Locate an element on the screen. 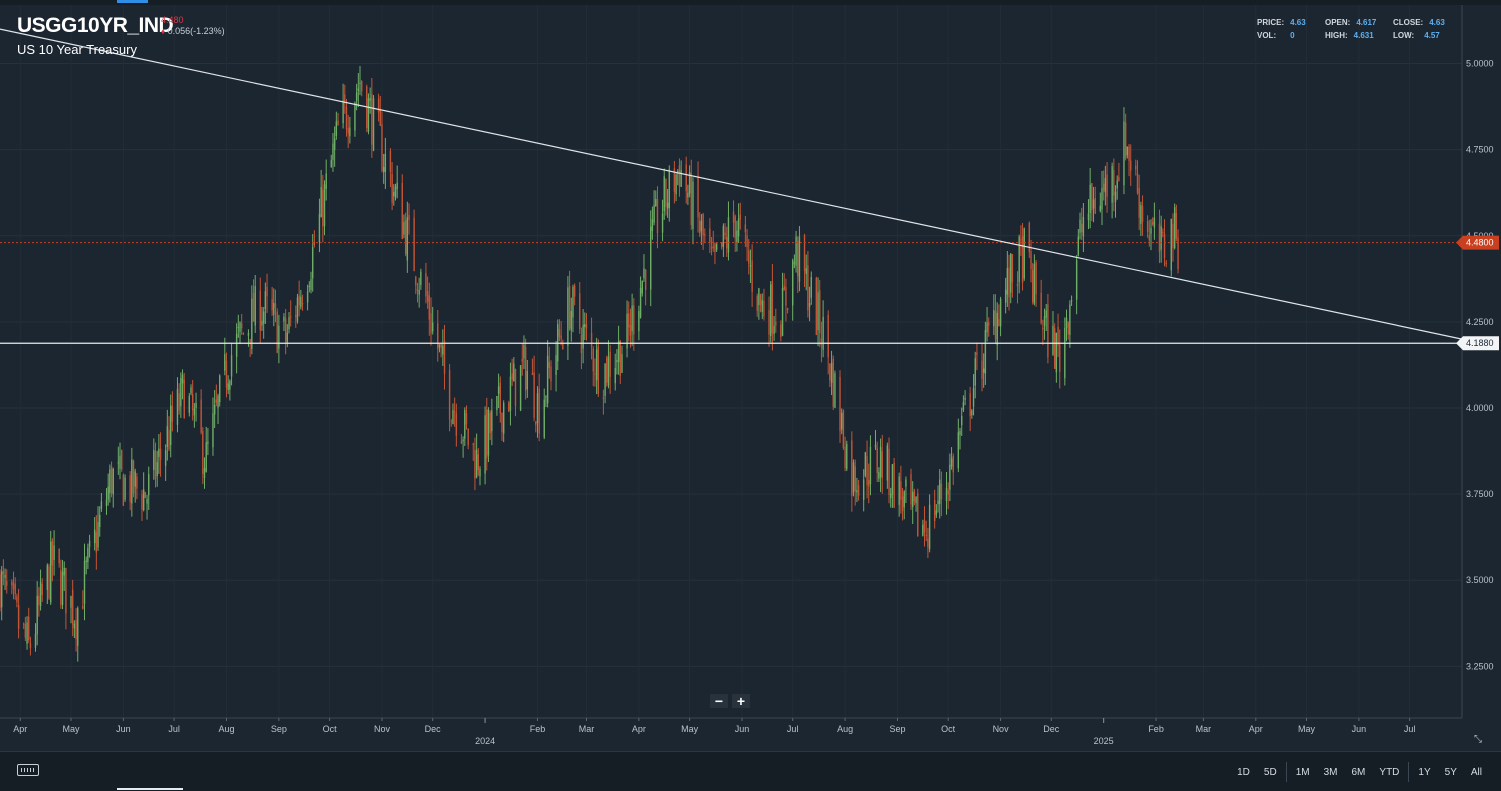 This screenshot has height=791, width=1501. range-ytd-button: YTD is located at coordinates (1389, 772).